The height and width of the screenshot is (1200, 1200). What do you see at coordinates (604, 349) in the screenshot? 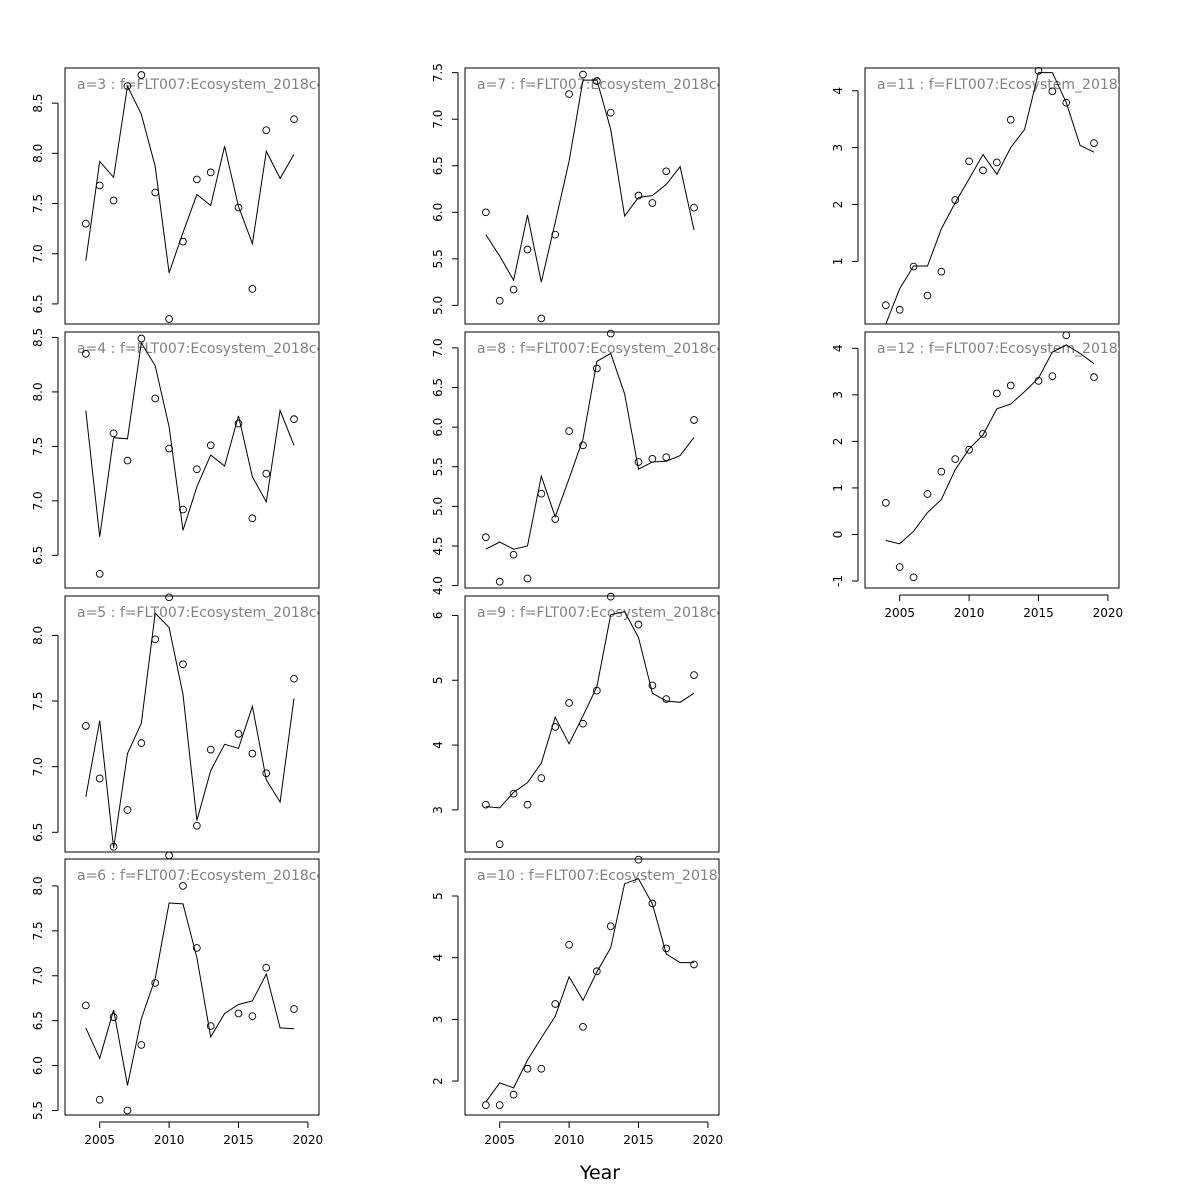
I see `panel-title: a=8 : f=FLT007:Ecosystem_2018cor` at bounding box center [604, 349].